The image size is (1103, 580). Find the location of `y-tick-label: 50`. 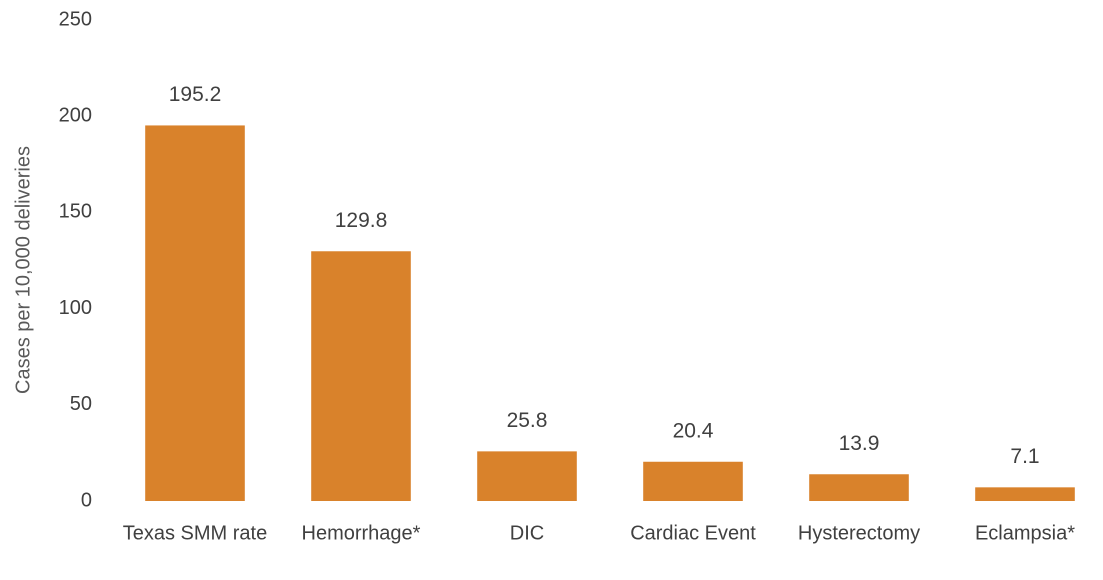

y-tick-label: 50 is located at coordinates (81, 404).